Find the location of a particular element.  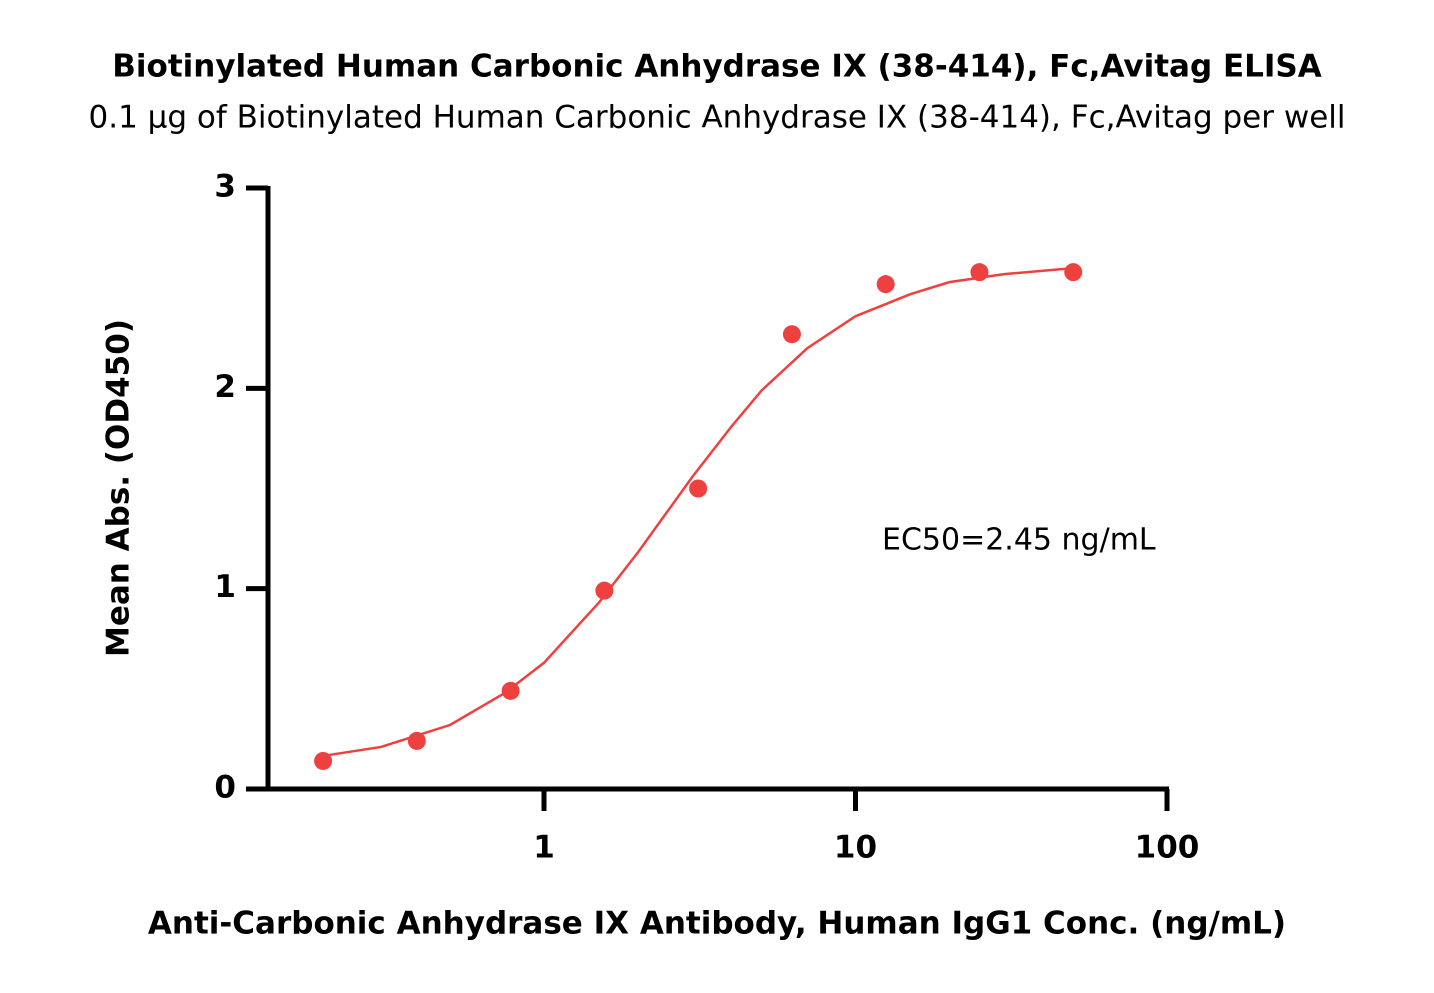

x-tick-label: 10 is located at coordinates (855, 848).